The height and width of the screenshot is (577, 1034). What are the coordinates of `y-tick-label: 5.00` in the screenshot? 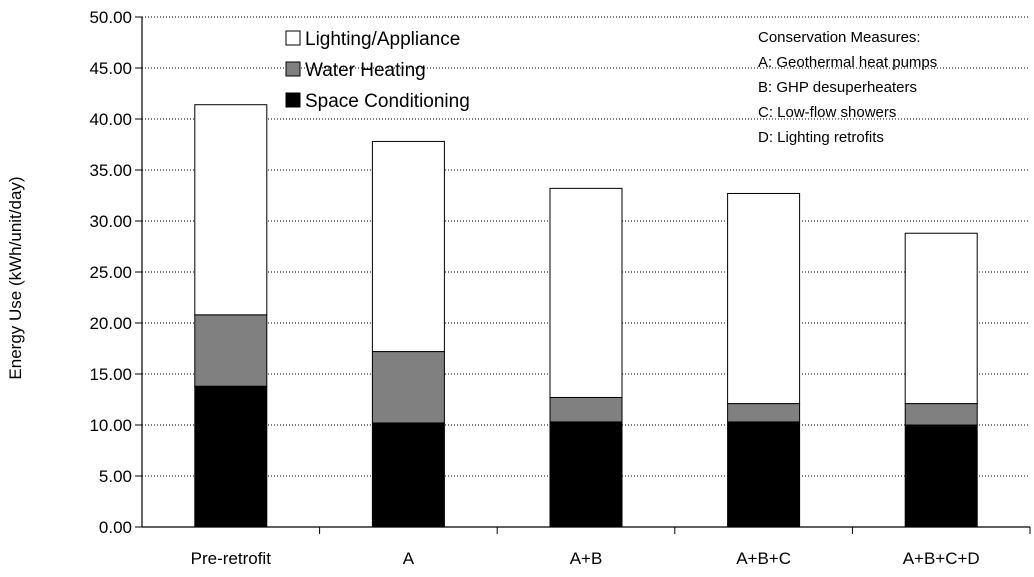 It's located at (115, 476).